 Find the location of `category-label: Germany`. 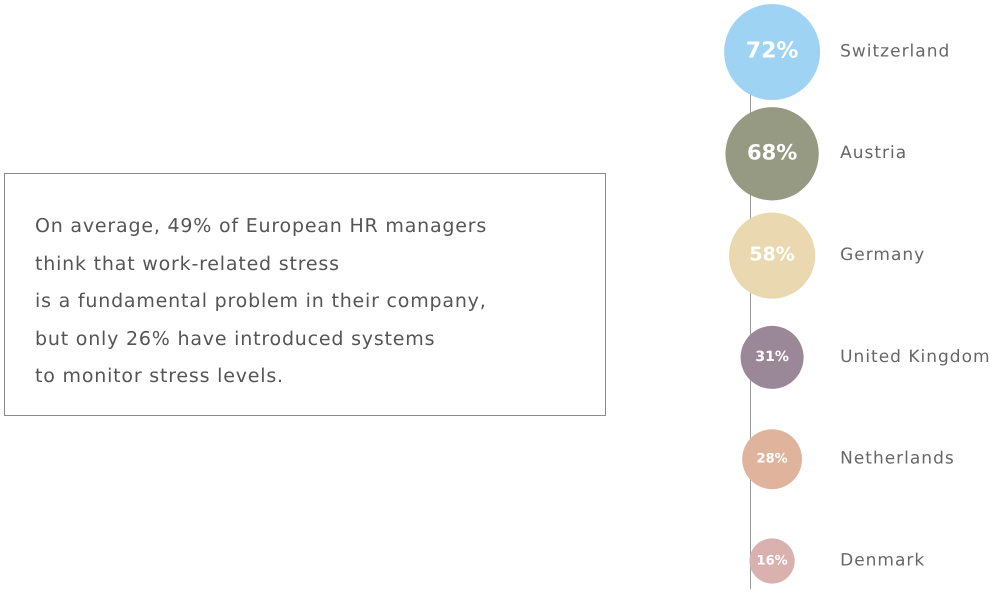

category-label: Germany is located at coordinates (883, 255).